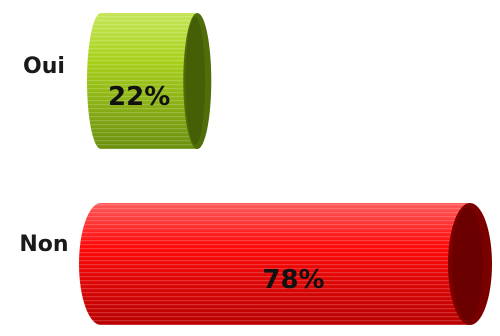  Describe the element at coordinates (142, 81) in the screenshot. I see `bar-texture` at that location.